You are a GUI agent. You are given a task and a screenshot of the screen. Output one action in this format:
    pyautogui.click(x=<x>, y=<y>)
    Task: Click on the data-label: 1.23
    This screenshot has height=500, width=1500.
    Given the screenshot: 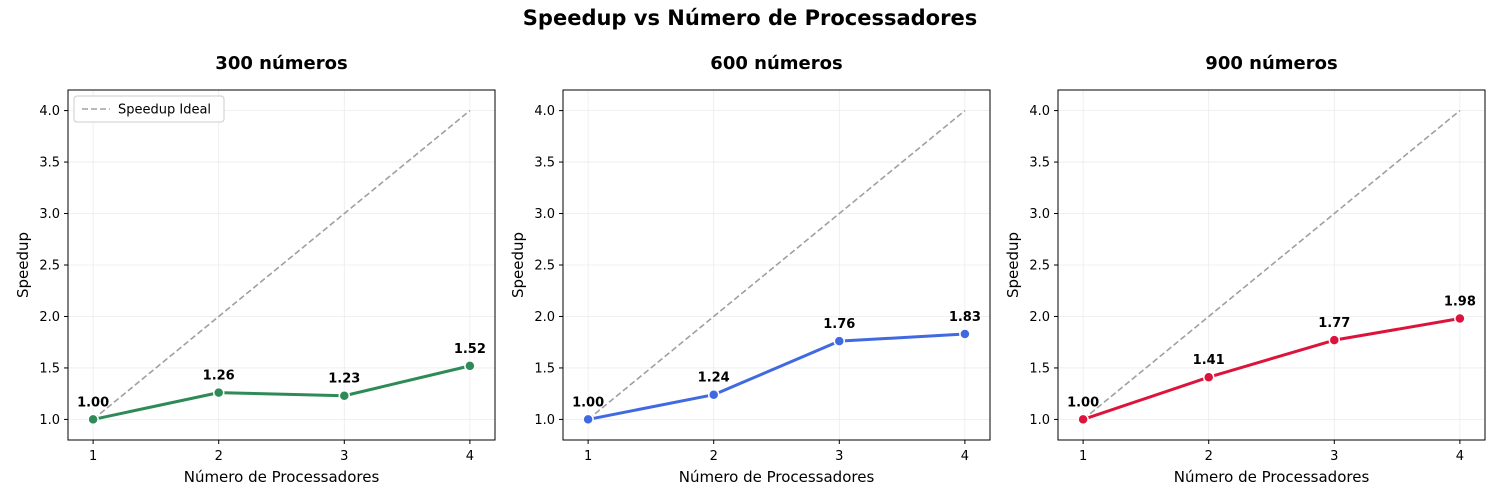 What is the action you would take?
    pyautogui.click(x=344, y=379)
    